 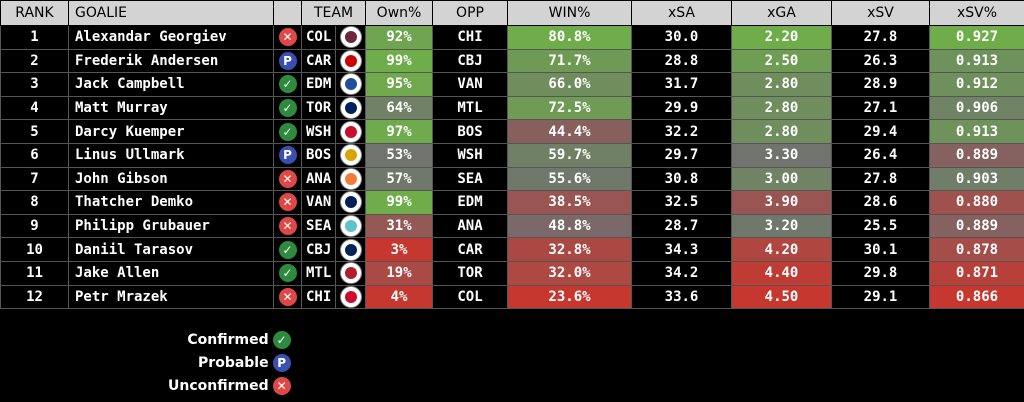 What do you see at coordinates (171, 84) in the screenshot?
I see `goalie-name: Jack Campbell` at bounding box center [171, 84].